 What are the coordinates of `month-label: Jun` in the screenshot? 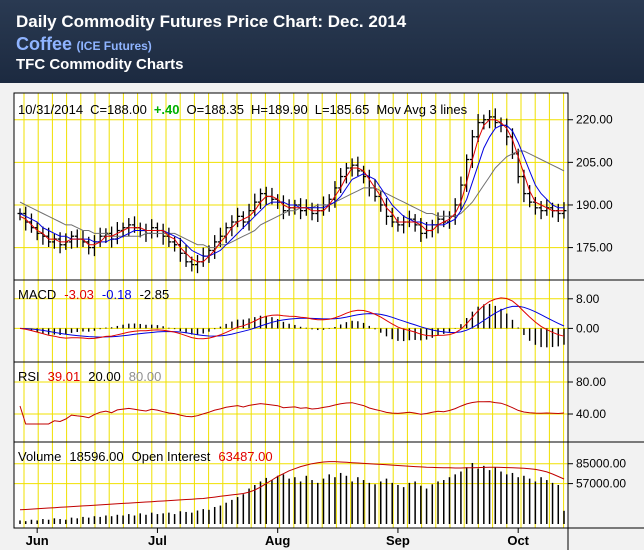 It's located at (37, 540).